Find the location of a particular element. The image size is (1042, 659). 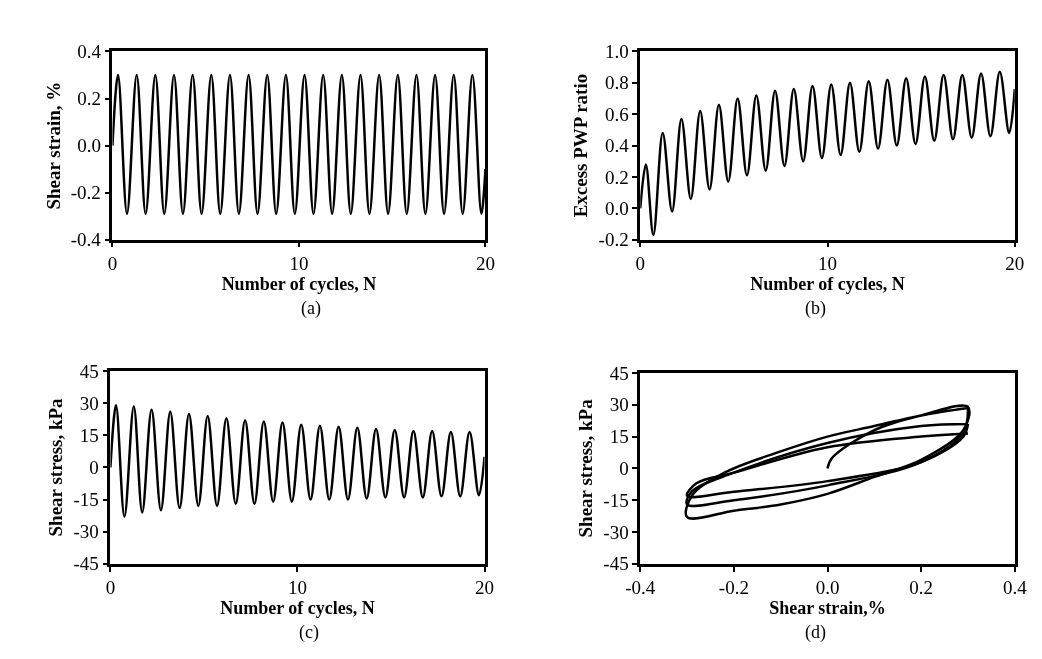

y-tick-label: 0.8 is located at coordinates (616, 83).